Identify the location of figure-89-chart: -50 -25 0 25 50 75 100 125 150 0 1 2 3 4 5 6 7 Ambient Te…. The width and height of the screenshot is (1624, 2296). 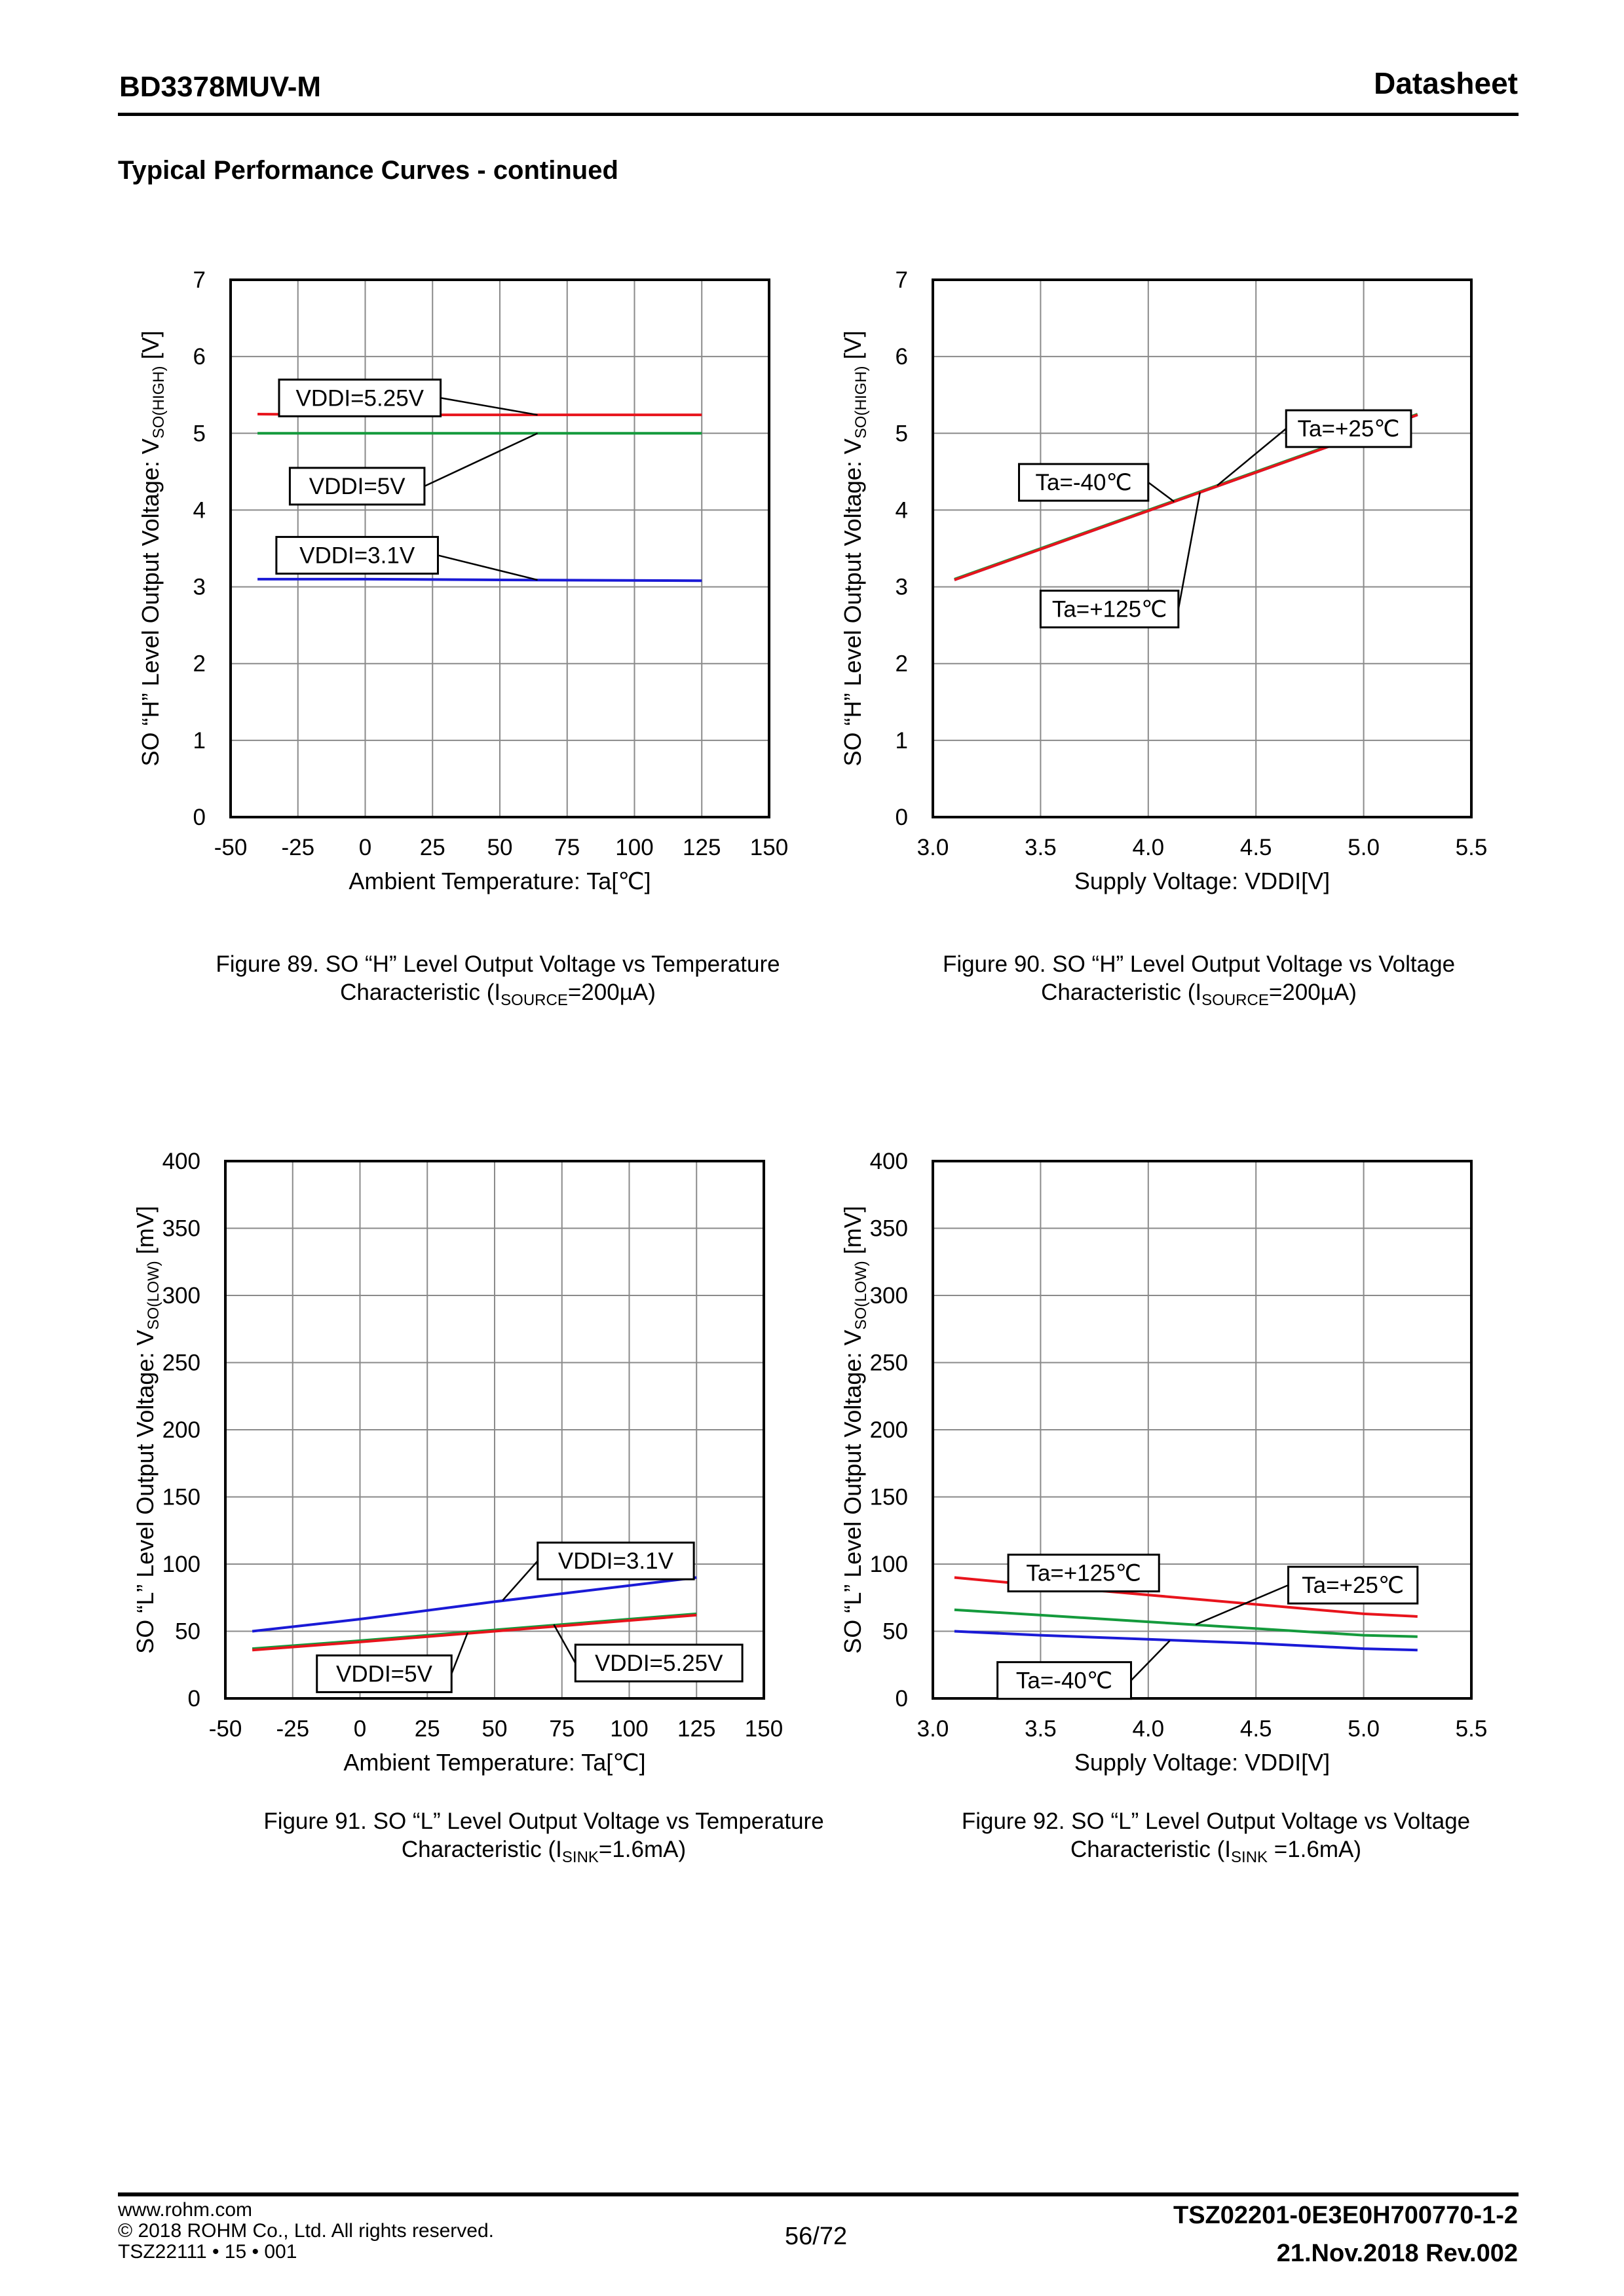
(462, 580).